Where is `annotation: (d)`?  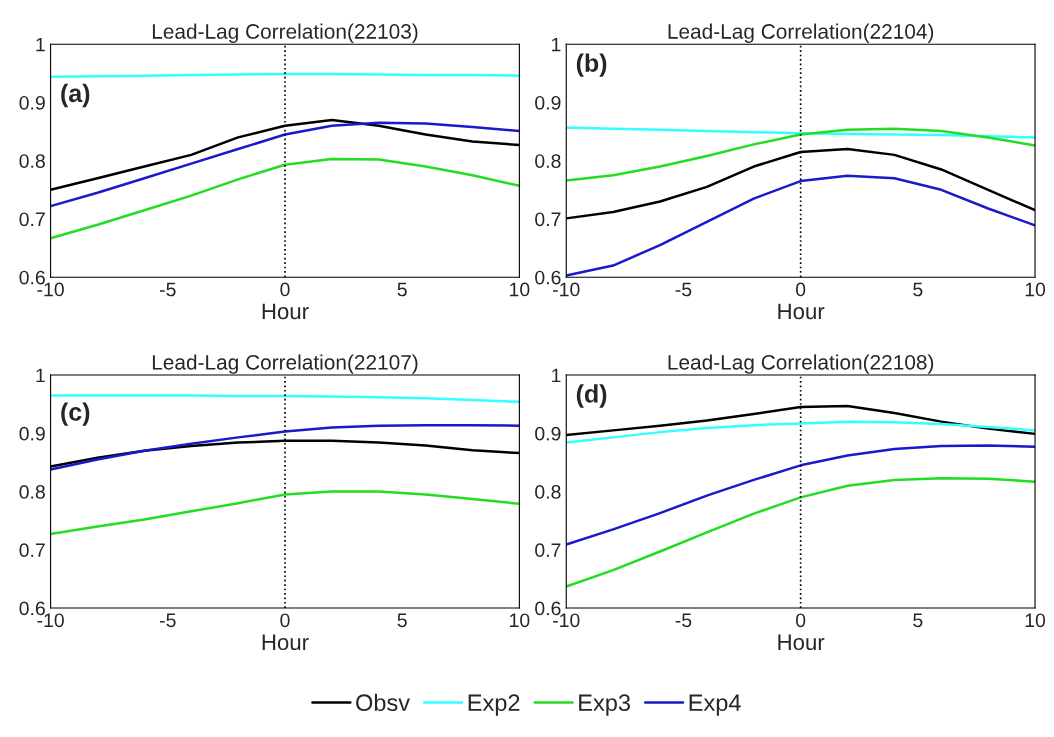 annotation: (d) is located at coordinates (591, 396).